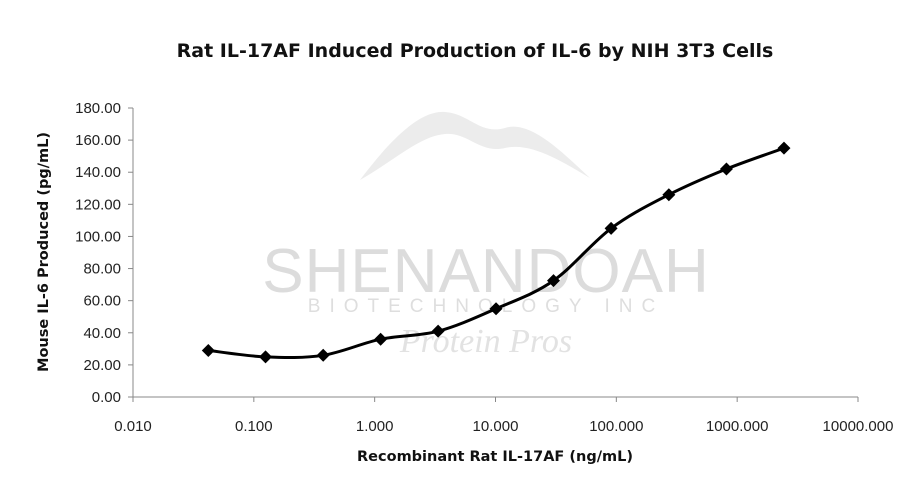  Describe the element at coordinates (375, 426) in the screenshot. I see `x-tick-label: 1.000` at that location.